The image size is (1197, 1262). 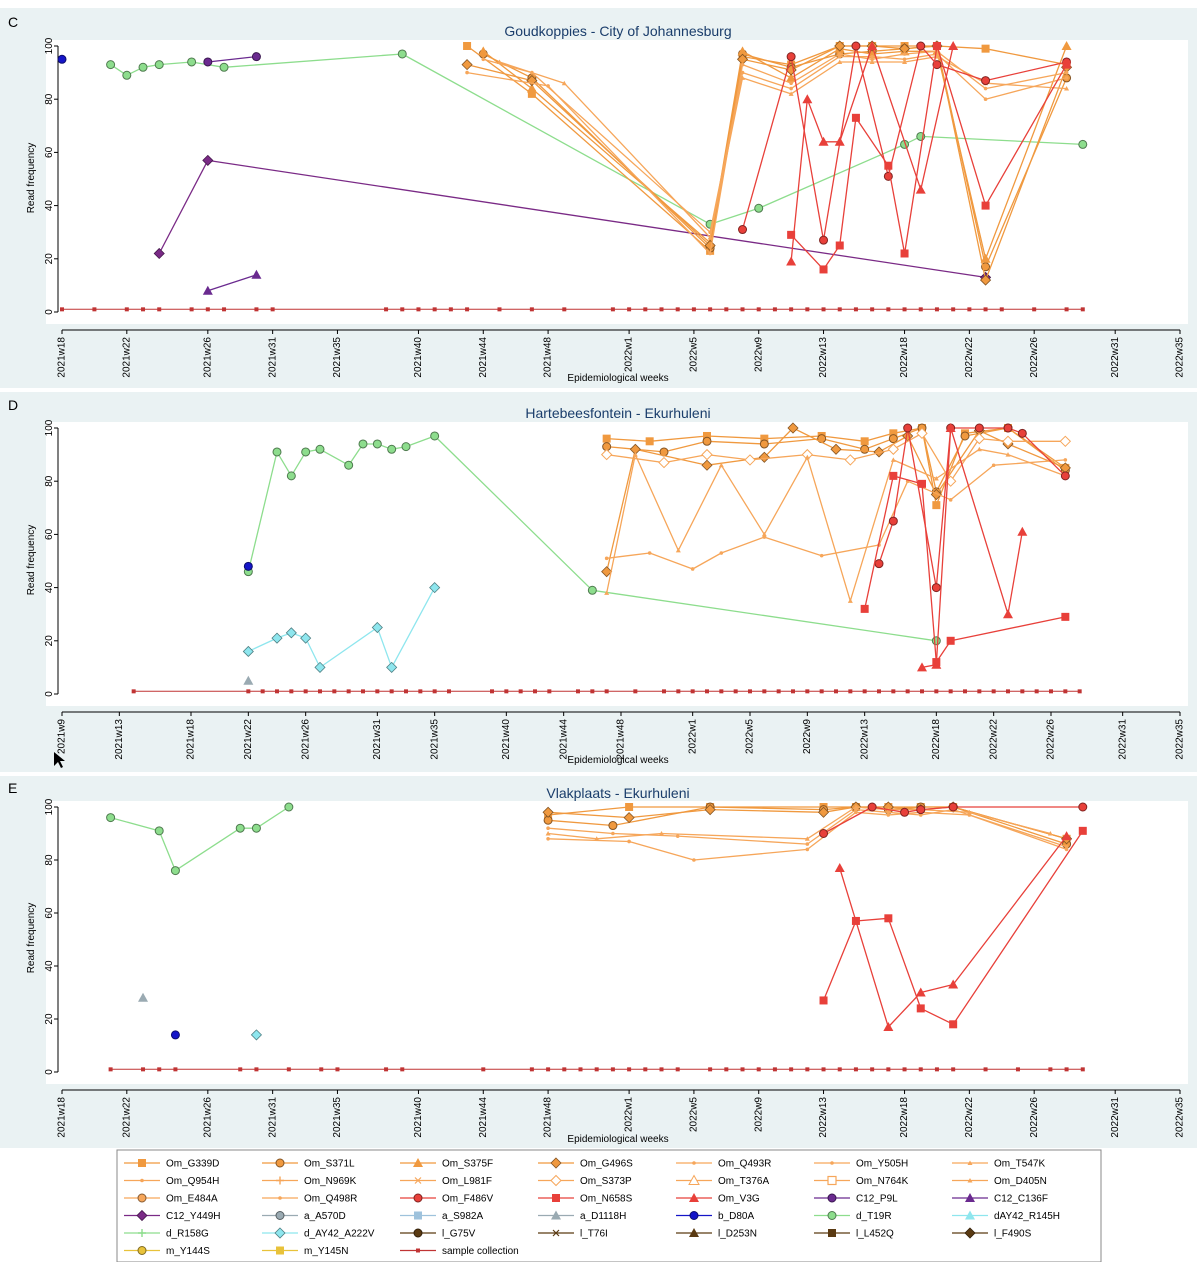 What do you see at coordinates (441, 1216) in the screenshot?
I see `legend-entry-a-s982a: a_S982A` at bounding box center [441, 1216].